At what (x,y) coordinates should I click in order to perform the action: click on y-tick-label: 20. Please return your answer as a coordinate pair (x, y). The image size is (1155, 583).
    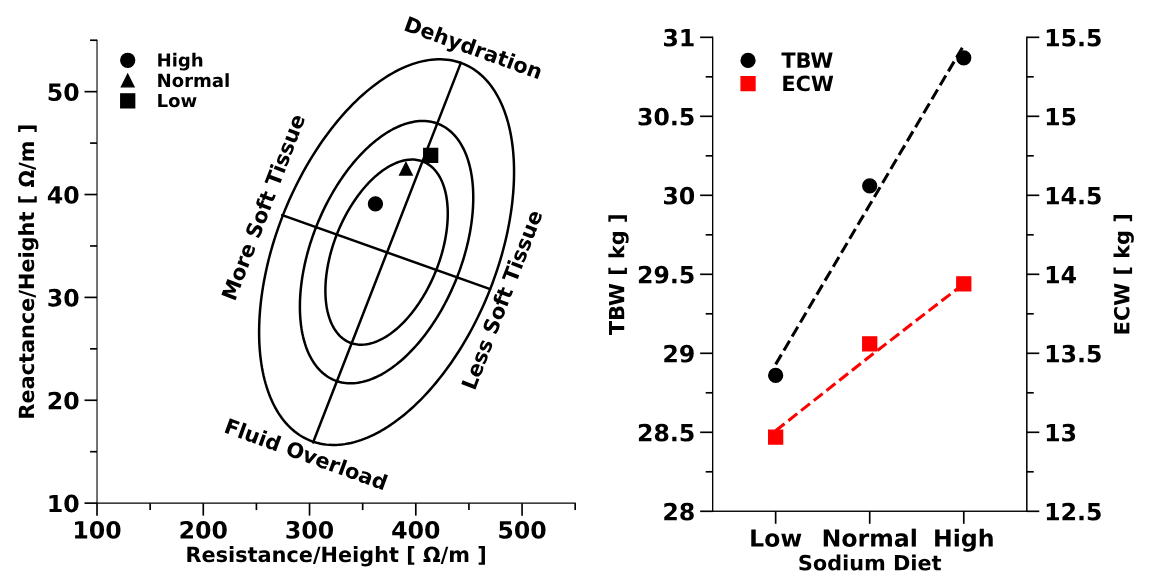
    Looking at the image, I should click on (63, 400).